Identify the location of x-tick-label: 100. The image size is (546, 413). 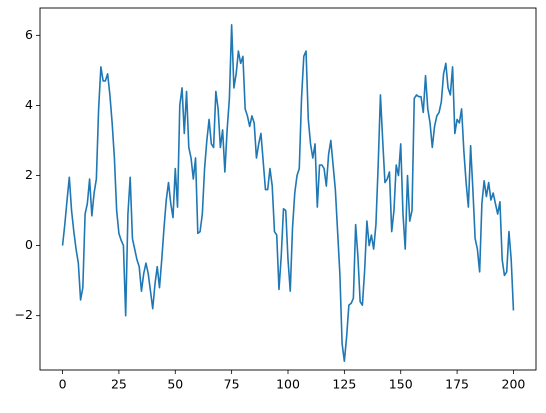
(288, 384).